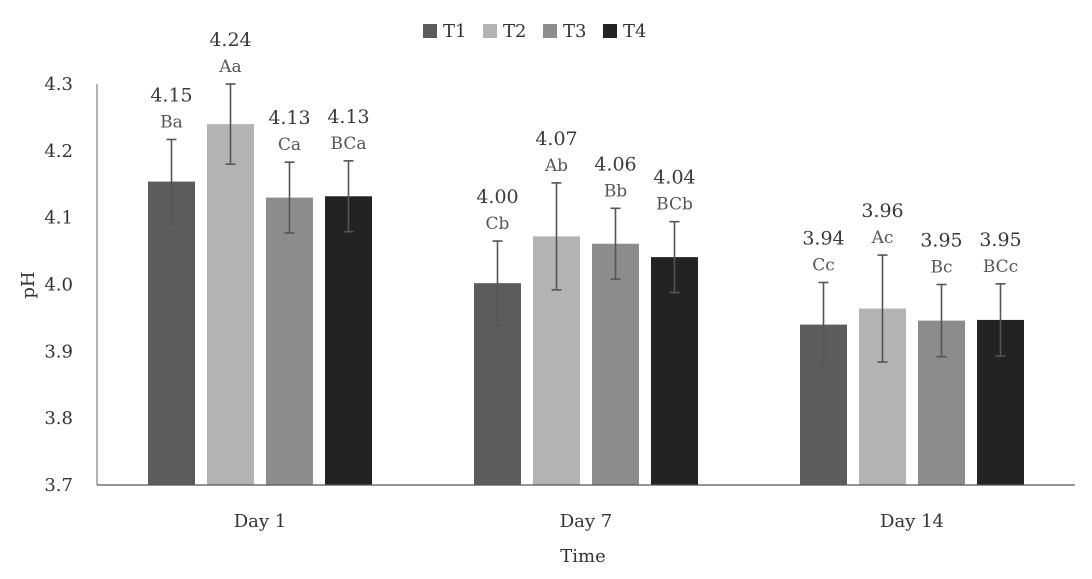  What do you see at coordinates (586, 521) in the screenshot?
I see `x-tick-label: Day 7` at bounding box center [586, 521].